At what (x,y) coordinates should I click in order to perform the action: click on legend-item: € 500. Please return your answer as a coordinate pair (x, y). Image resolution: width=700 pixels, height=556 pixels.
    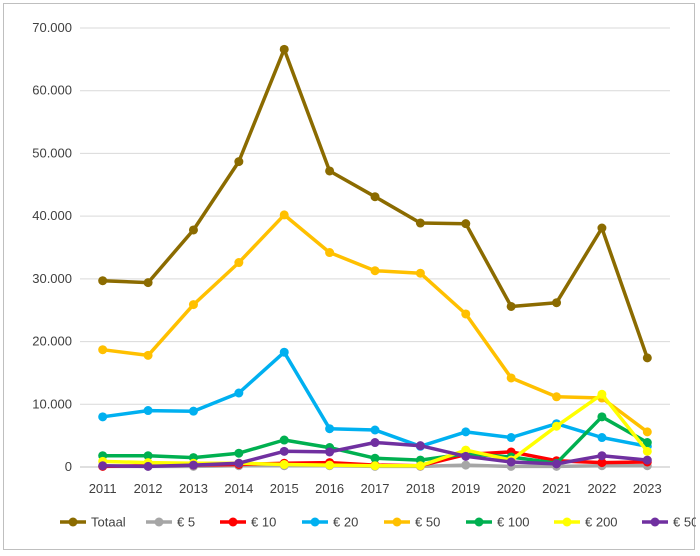
    Looking at the image, I should click on (671, 522).